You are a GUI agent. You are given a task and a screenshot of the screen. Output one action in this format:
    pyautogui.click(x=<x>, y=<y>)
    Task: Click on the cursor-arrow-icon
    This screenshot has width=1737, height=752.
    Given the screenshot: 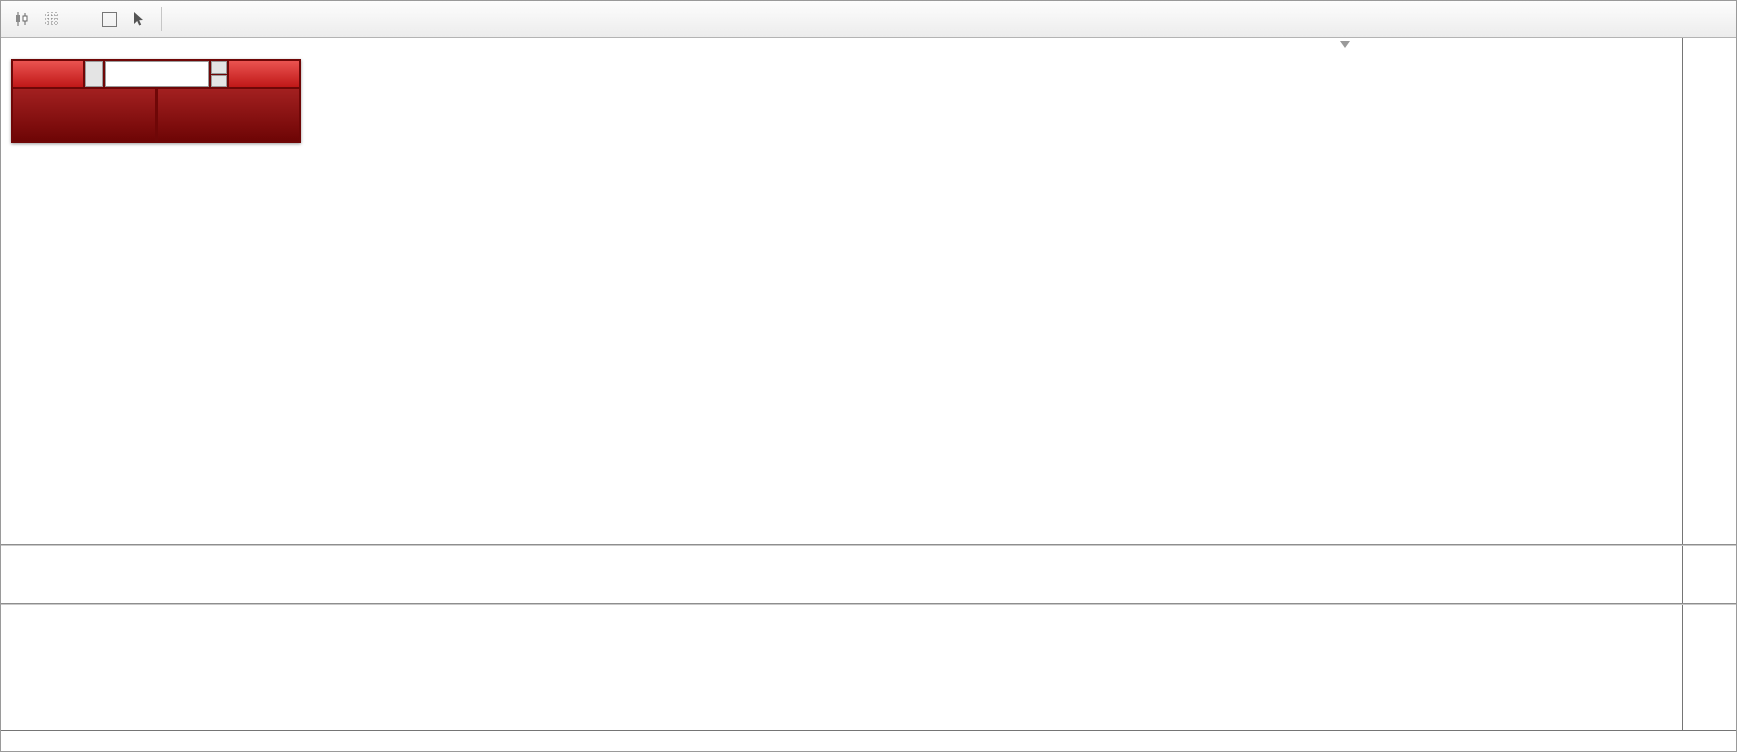 What is the action you would take?
    pyautogui.click(x=138, y=19)
    